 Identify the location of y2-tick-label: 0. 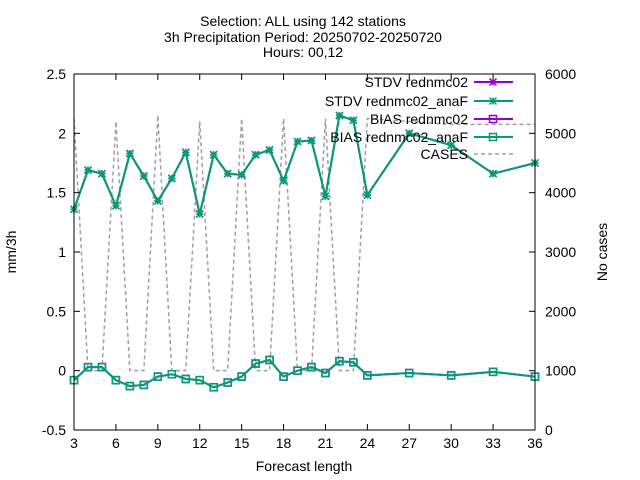
(549, 430).